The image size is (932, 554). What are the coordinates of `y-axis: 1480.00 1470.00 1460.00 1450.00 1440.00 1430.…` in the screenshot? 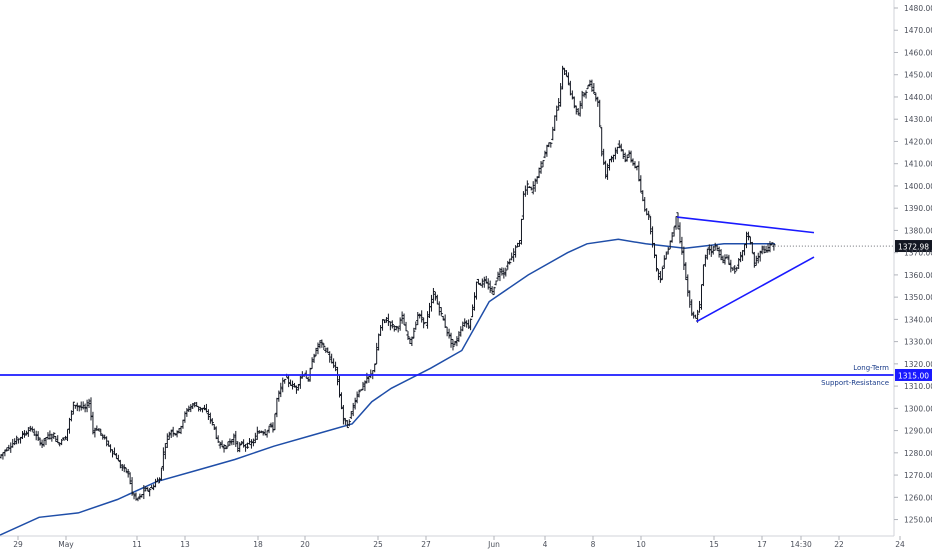 It's located at (912, 268).